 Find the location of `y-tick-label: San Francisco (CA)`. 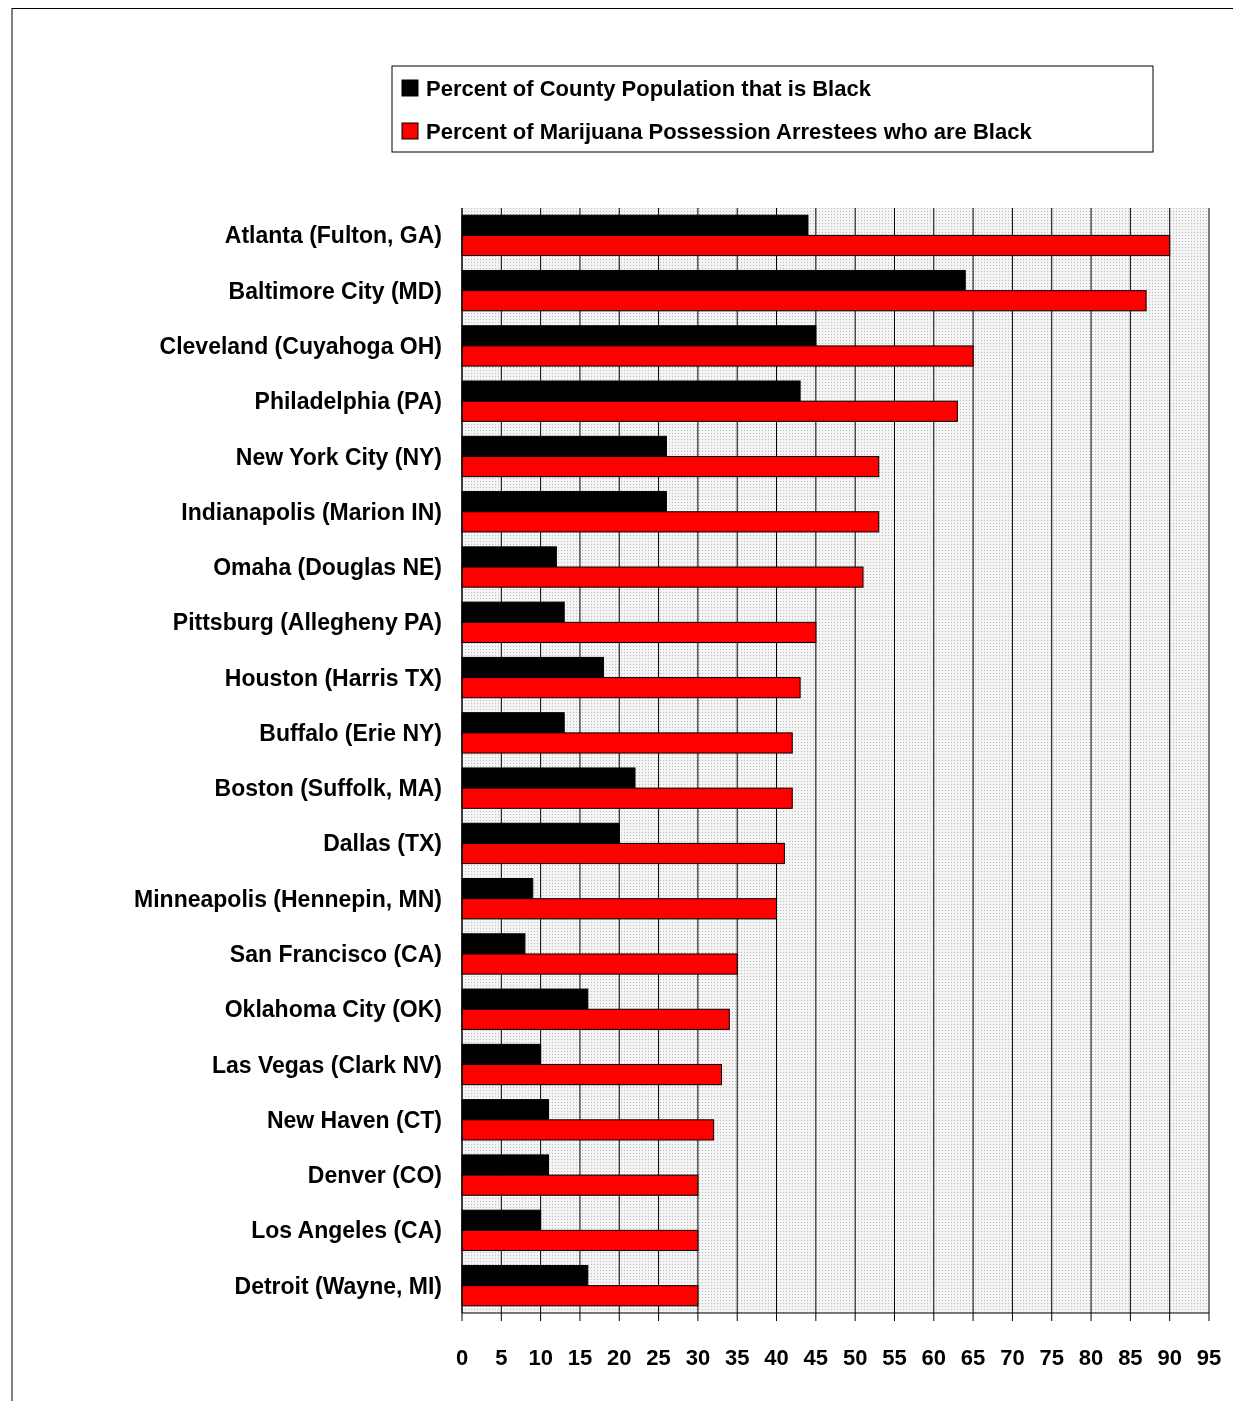

y-tick-label: San Francisco (CA) is located at coordinates (335, 954).